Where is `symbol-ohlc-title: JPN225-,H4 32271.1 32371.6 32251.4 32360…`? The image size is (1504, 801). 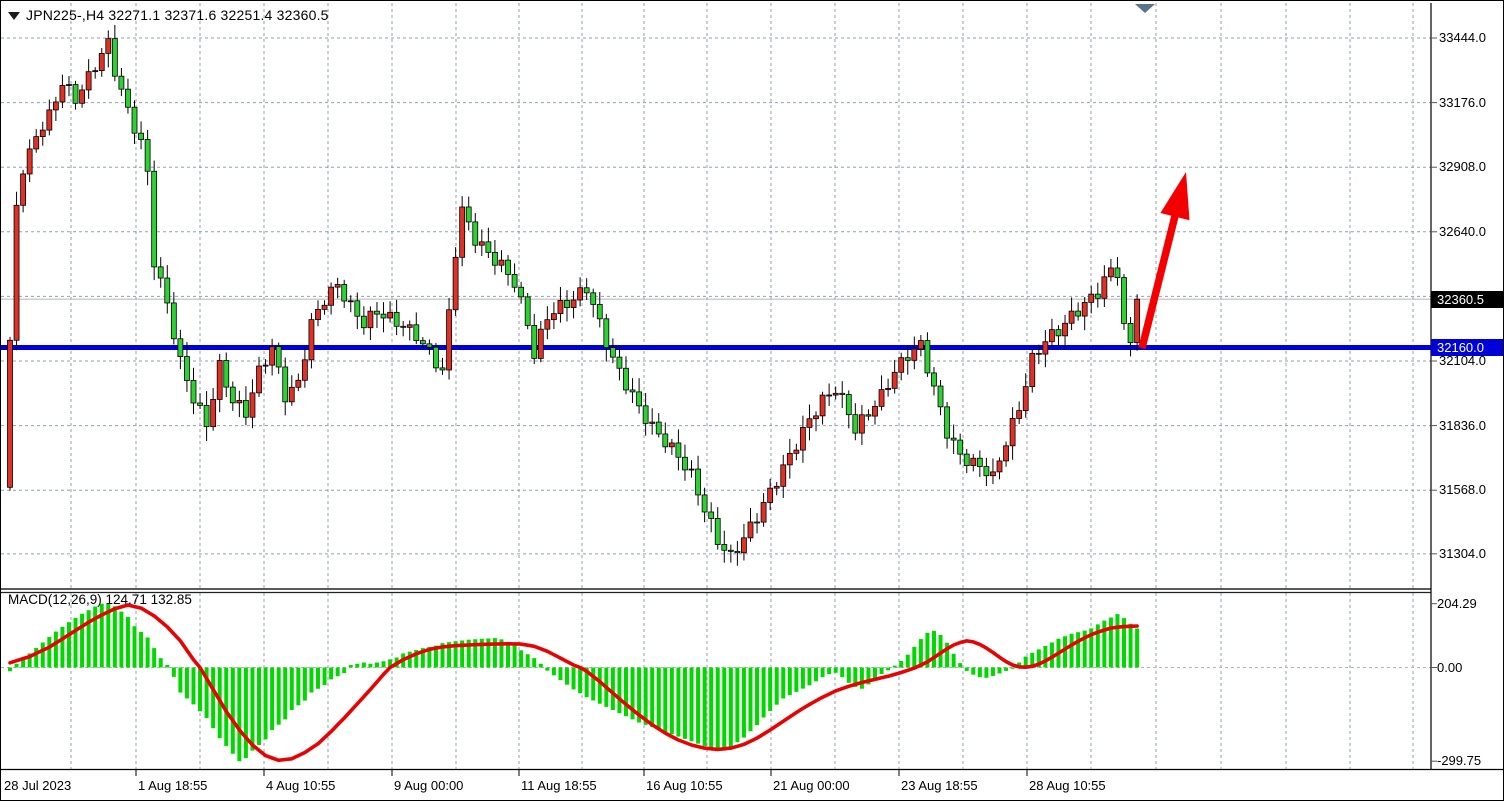
symbol-ohlc-title: JPN225-,H4 32271.1 32371.6 32251.4 32360… is located at coordinates (177, 15).